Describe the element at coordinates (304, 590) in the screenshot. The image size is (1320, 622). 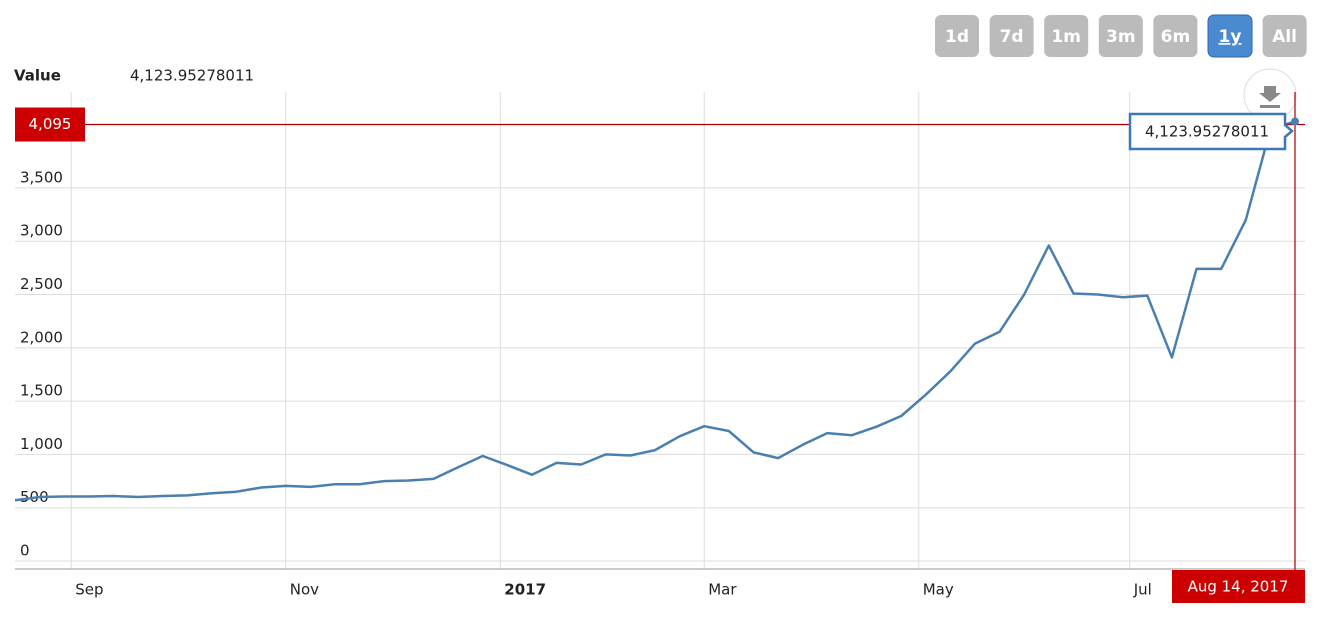
I see `x-tick-label: Nov` at that location.